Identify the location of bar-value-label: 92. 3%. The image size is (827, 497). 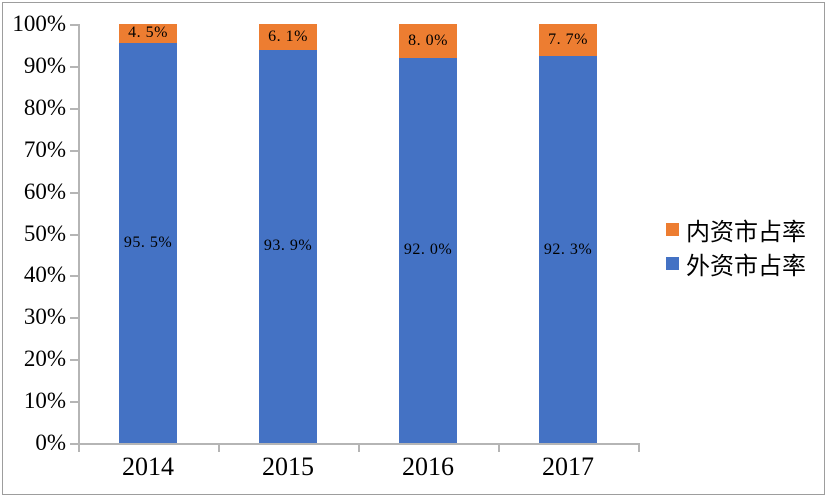
(568, 249).